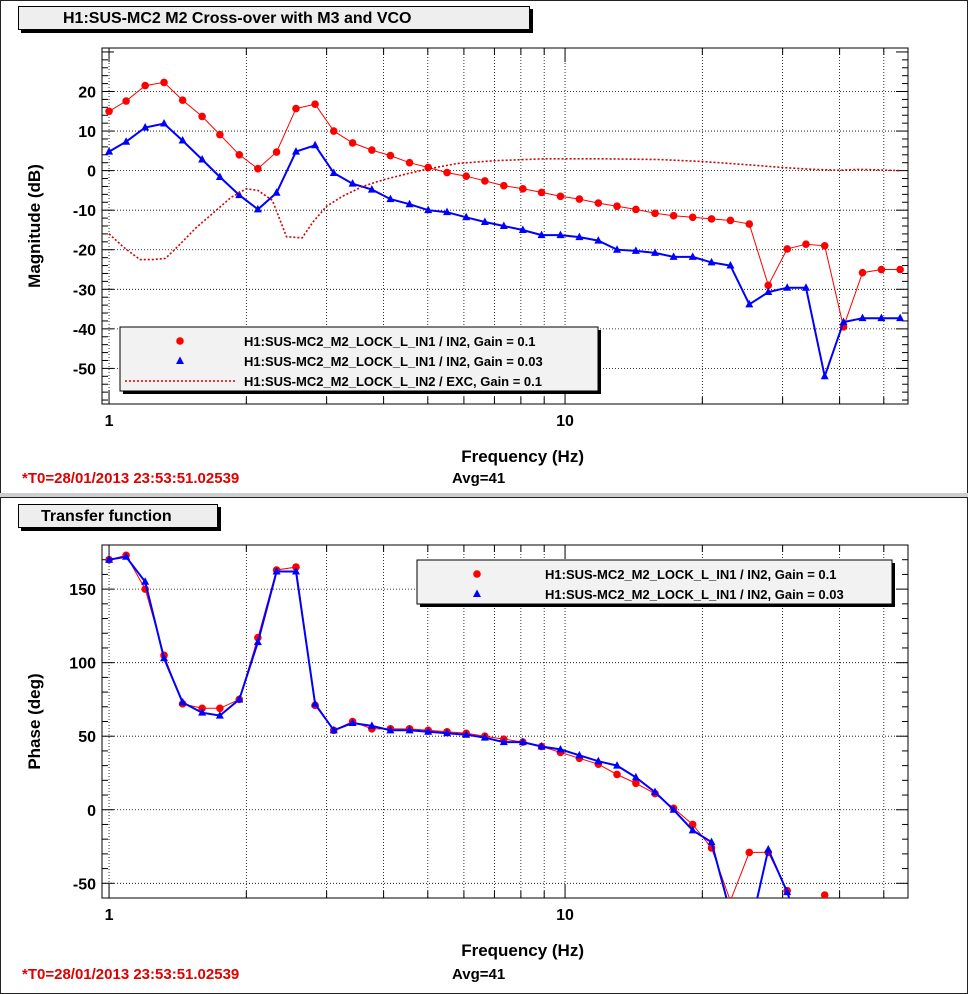 The width and height of the screenshot is (968, 994). What do you see at coordinates (479, 974) in the screenshot?
I see `bottom-average-count: Avg=41` at bounding box center [479, 974].